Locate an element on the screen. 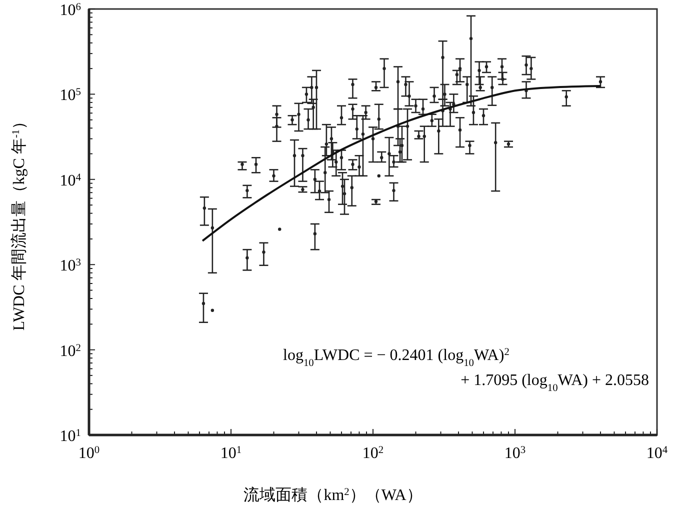 The width and height of the screenshot is (674, 506). y-tick-label: 10$^{3}$ is located at coordinates (70, 266).